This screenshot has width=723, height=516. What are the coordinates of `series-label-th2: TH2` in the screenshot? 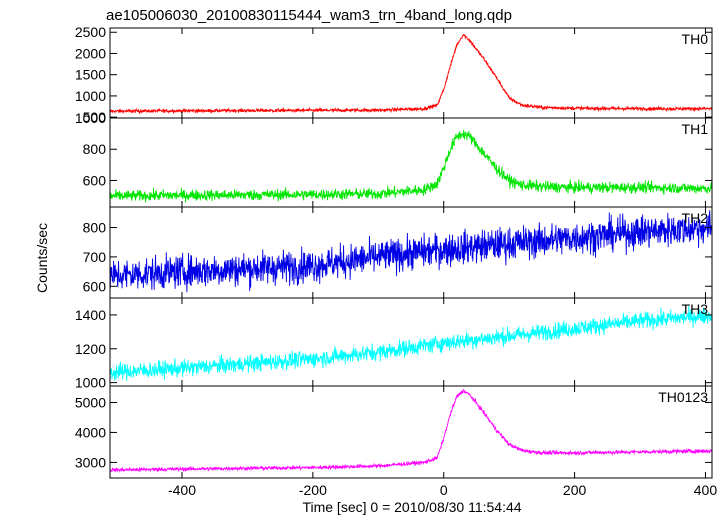 It's located at (695, 218).